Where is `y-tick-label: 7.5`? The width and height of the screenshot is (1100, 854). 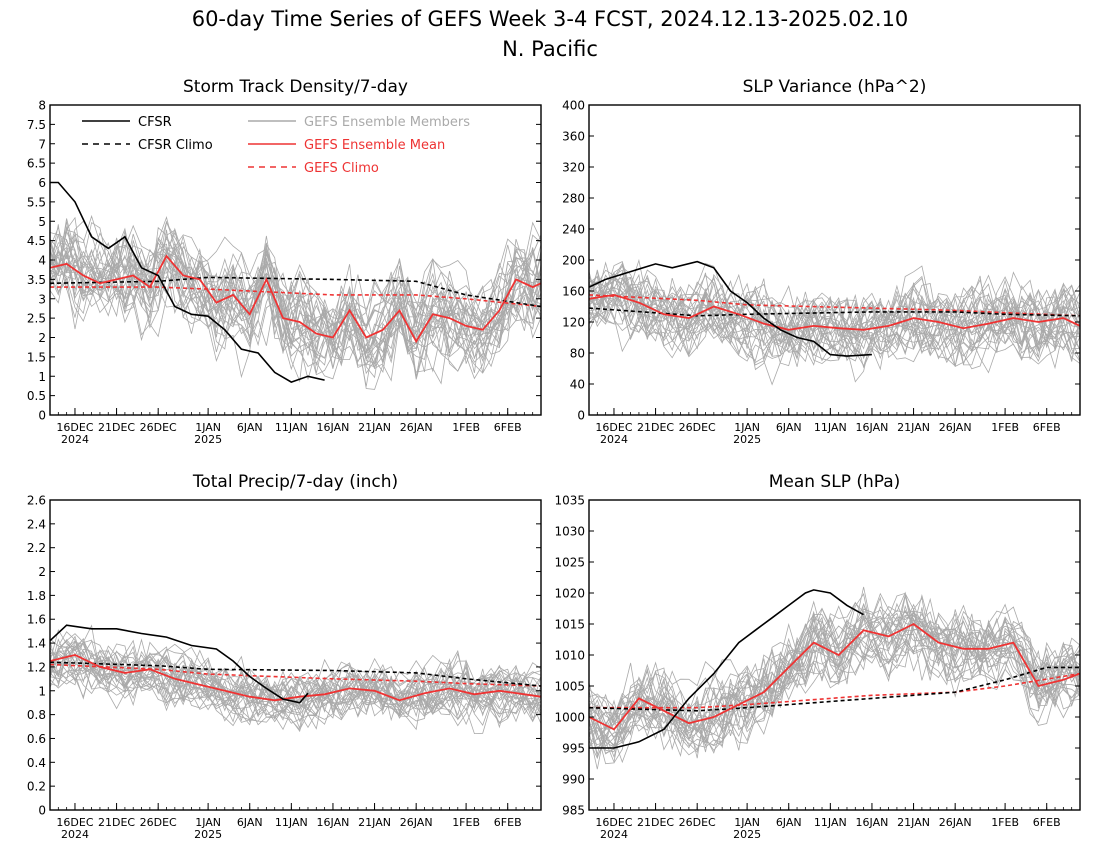
y-tick-label: 7.5 is located at coordinates (36, 125).